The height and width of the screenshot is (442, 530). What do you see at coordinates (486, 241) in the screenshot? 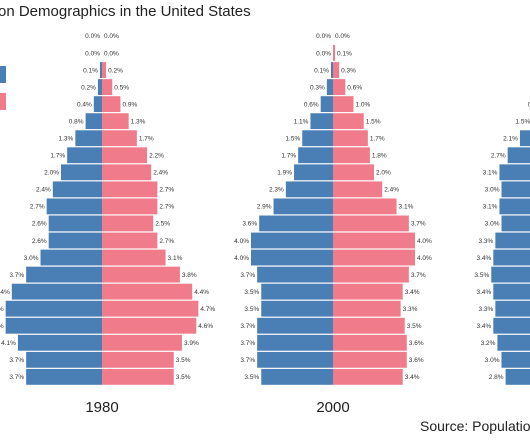
I see `male-value-label: 3.3%` at bounding box center [486, 241].